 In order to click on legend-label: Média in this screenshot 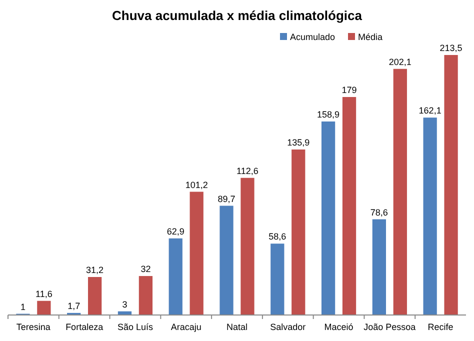, I will do `click(370, 37)`.